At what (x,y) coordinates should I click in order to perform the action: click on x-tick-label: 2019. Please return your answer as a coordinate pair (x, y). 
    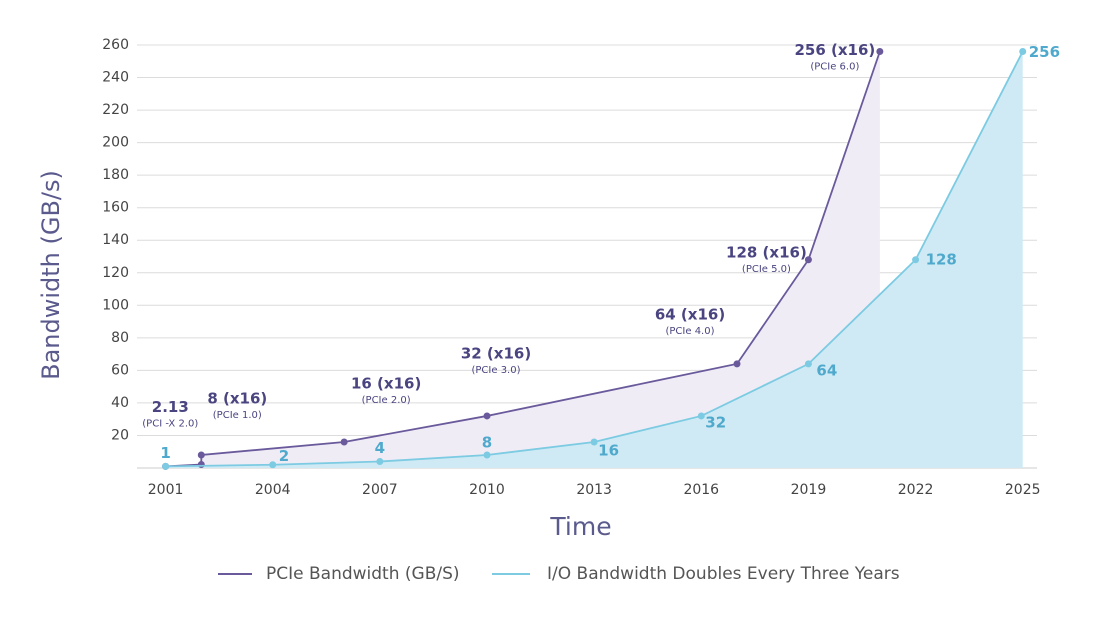
    Looking at the image, I should click on (809, 490).